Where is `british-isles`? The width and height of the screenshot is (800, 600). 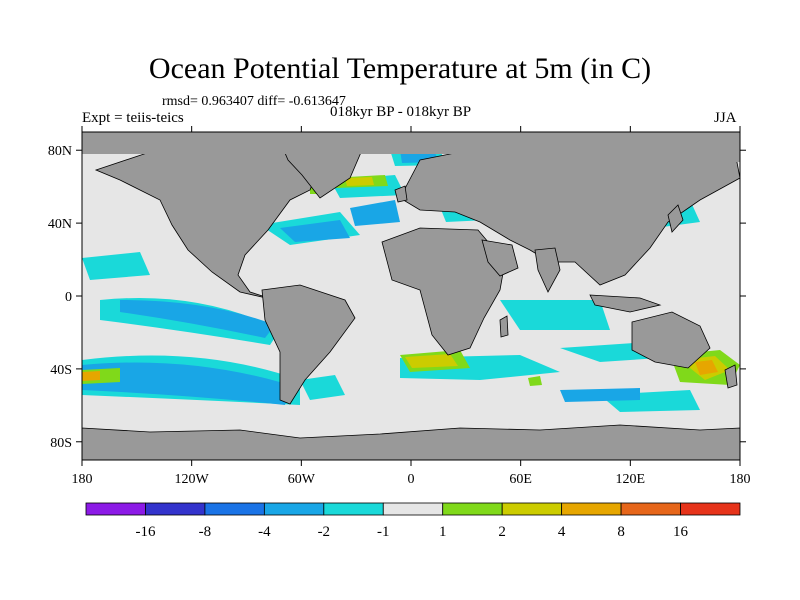
british-isles is located at coordinates (401, 194).